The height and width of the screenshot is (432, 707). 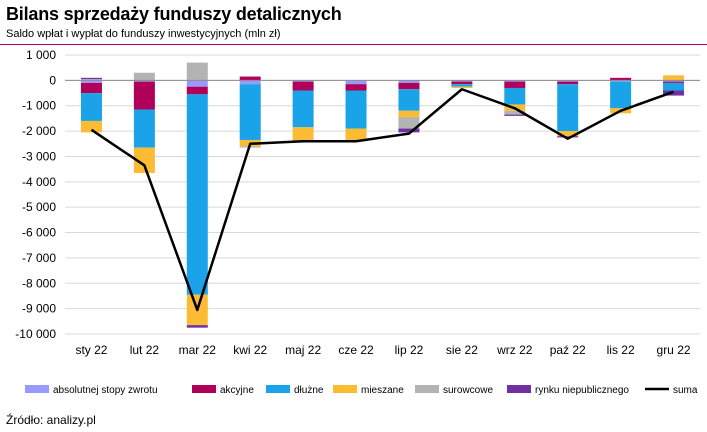 I want to click on y-tick-label: -7 000, so click(x=39, y=258).